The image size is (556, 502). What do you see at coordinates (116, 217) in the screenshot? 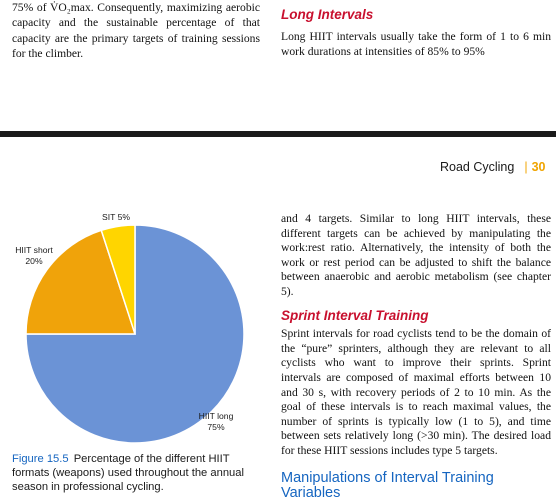
I see `pie-label-sit: SIT 5%` at bounding box center [116, 217].